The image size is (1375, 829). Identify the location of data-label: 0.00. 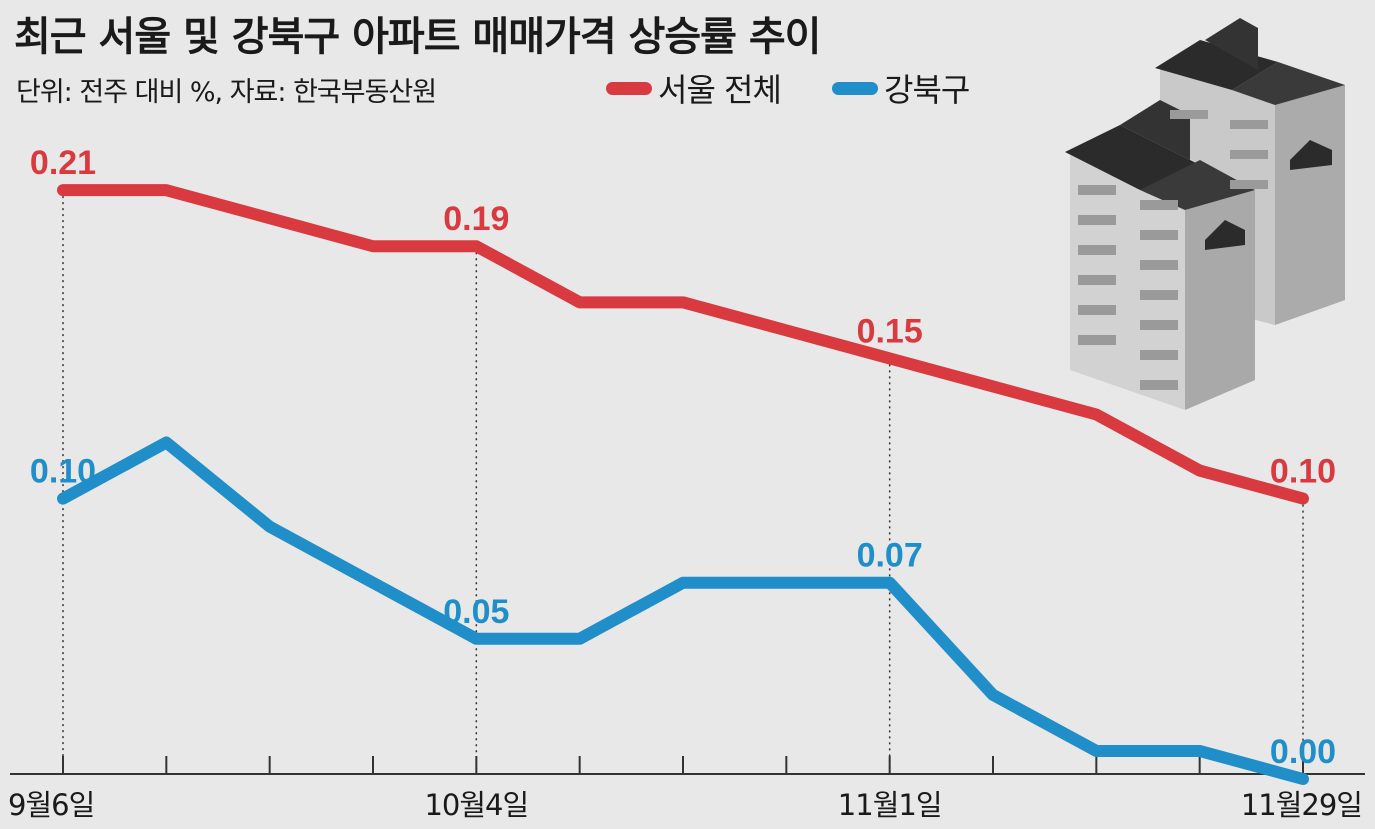
(1303, 752).